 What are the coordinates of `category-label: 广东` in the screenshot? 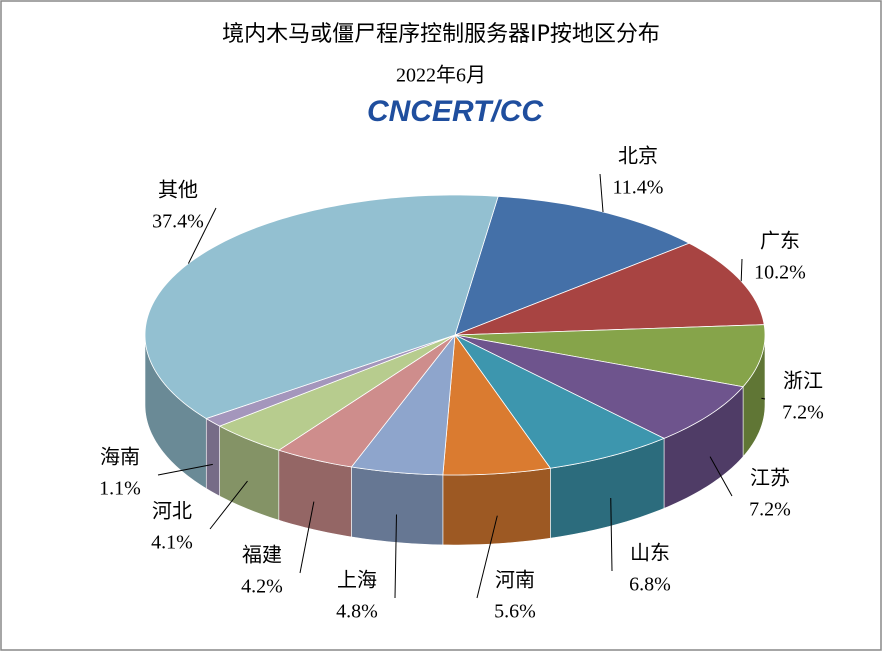 It's located at (780, 241).